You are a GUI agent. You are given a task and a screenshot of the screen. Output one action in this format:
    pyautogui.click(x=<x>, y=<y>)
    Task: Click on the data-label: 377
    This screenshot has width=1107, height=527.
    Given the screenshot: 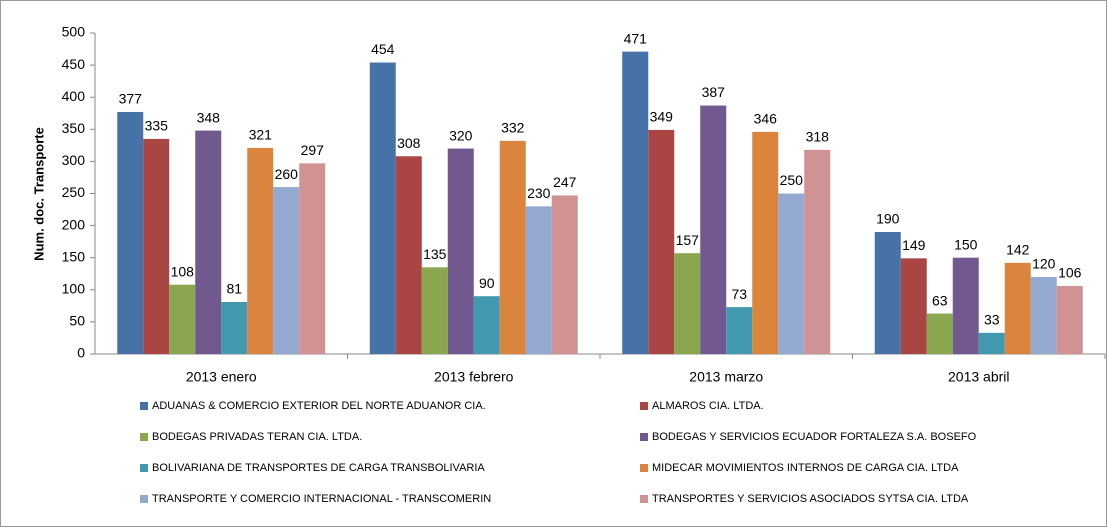 What is the action you would take?
    pyautogui.click(x=131, y=99)
    